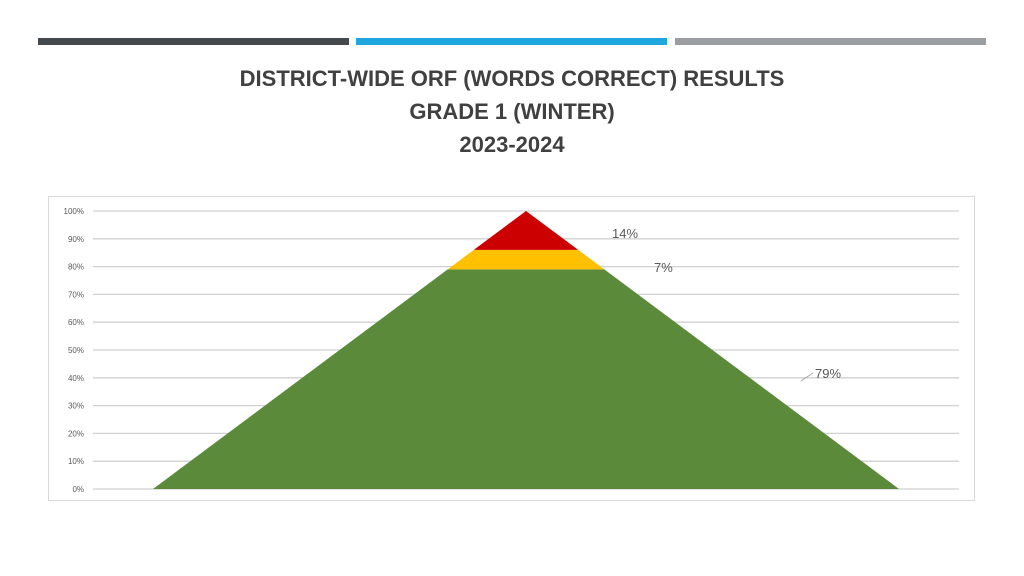  I want to click on y-tick-label: 80%, so click(76, 267).